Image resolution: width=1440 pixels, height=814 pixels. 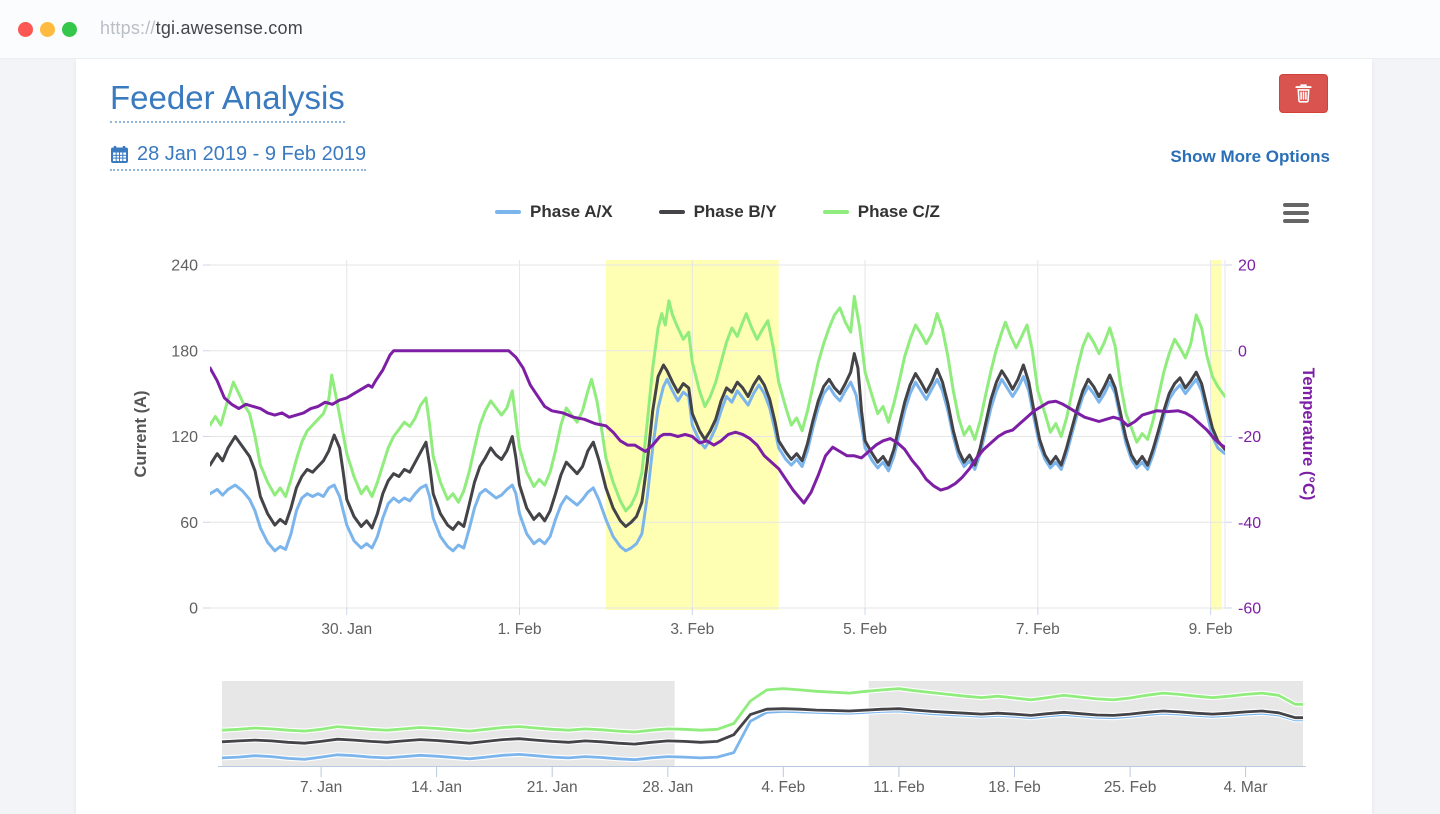 What do you see at coordinates (1038, 629) in the screenshot?
I see `x-axis-tick-label: 7. Feb` at bounding box center [1038, 629].